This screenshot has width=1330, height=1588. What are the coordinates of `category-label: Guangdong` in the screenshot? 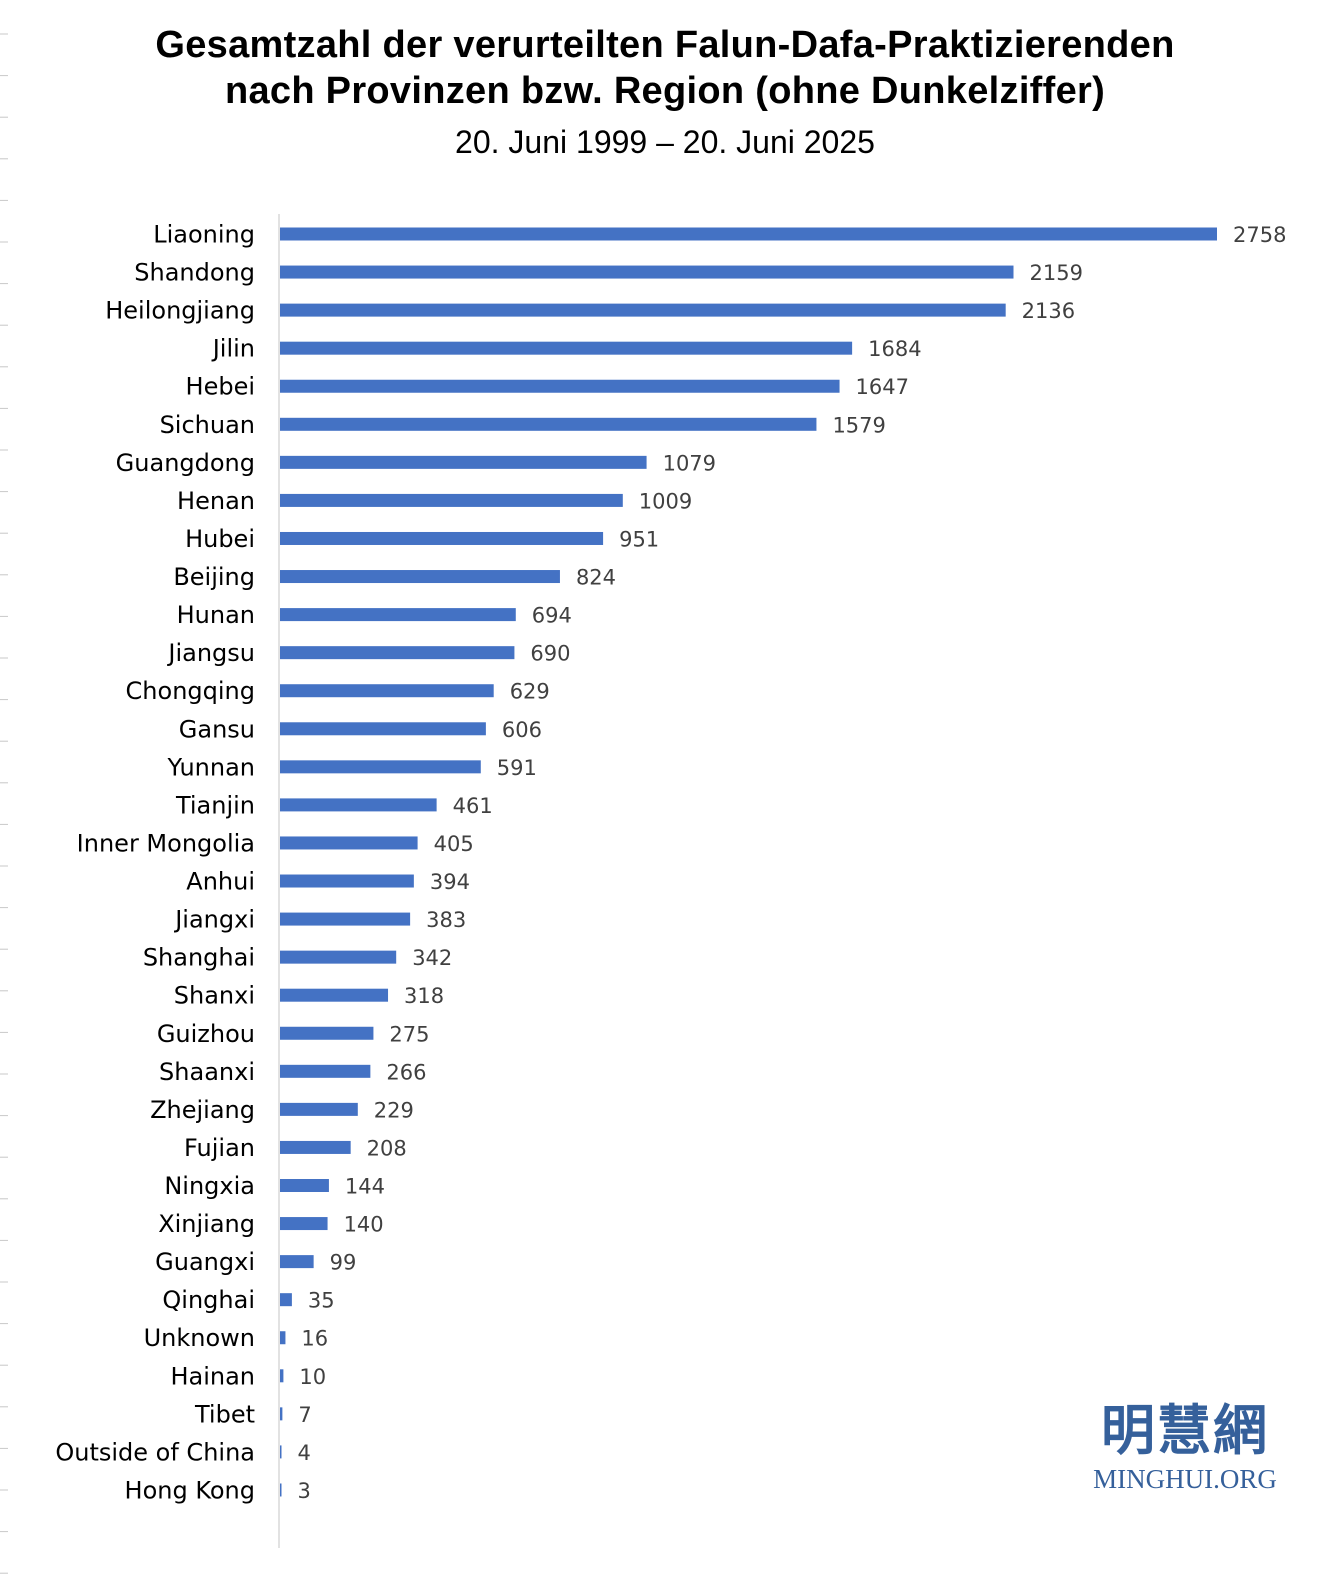 It's located at (185, 463).